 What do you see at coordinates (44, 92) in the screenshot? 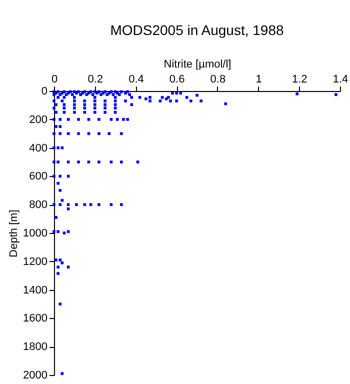
I see `y-tick-label: 0` at bounding box center [44, 92].